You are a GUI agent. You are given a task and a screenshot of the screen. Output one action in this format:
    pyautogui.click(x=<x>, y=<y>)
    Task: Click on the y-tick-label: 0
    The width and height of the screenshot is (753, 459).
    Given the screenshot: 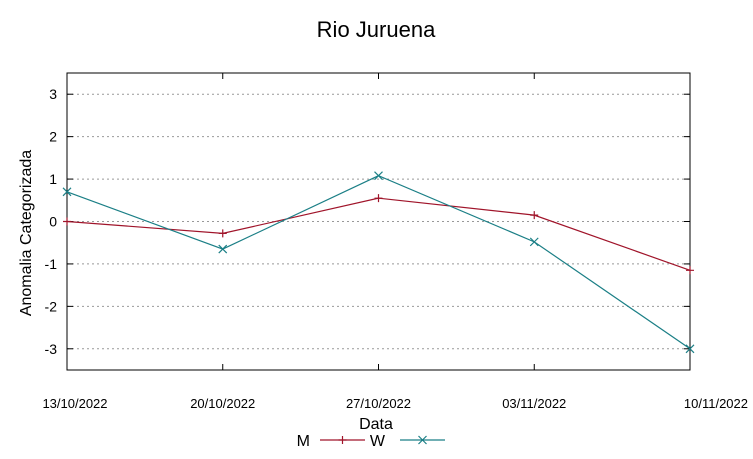 What is the action you would take?
    pyautogui.click(x=53, y=222)
    